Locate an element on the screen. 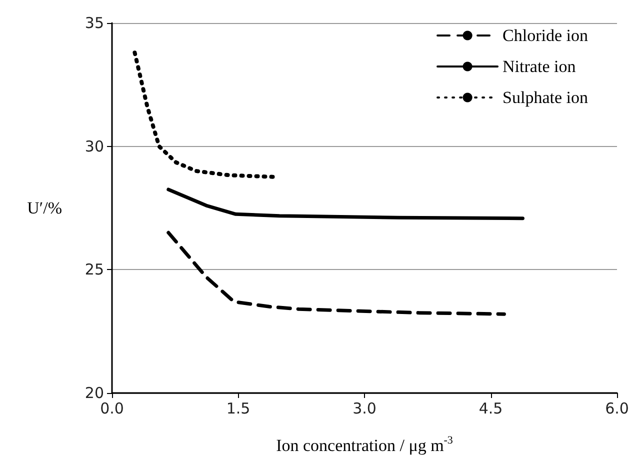  legend-label: Chloride ion is located at coordinates (545, 35).